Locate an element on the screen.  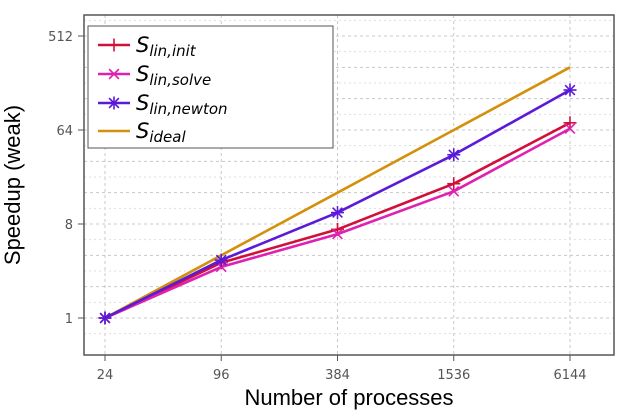
y-axis-title: Speedup (weak) is located at coordinates (12, 185).